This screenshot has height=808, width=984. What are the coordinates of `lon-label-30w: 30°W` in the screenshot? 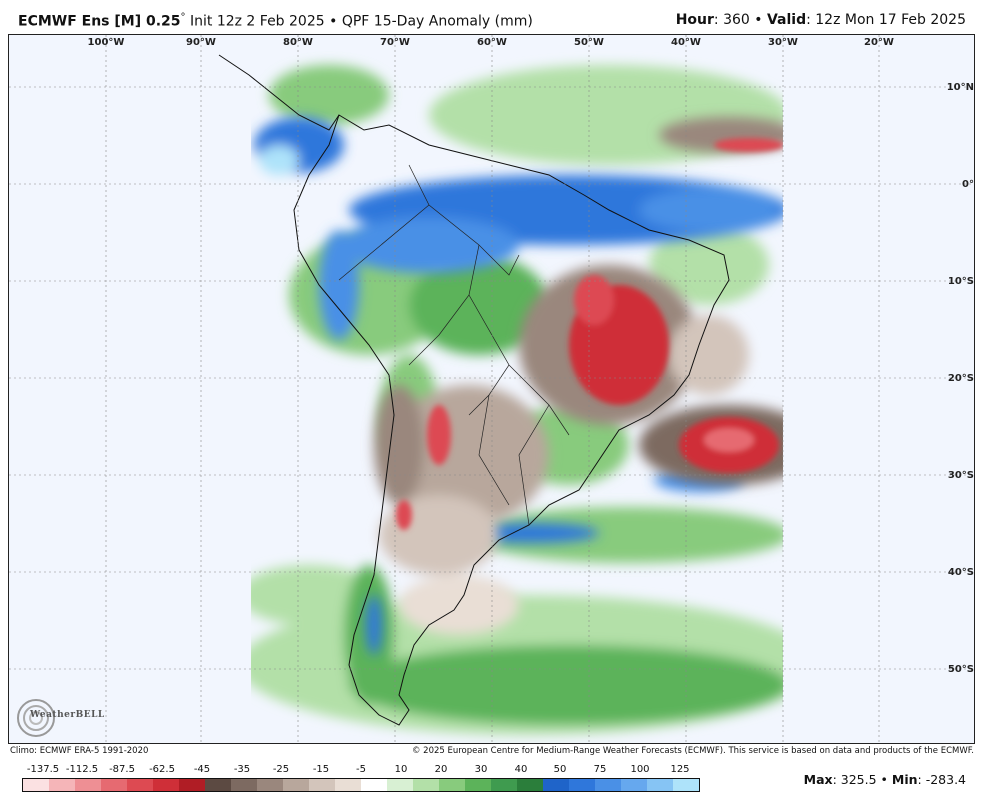 It's located at (783, 42).